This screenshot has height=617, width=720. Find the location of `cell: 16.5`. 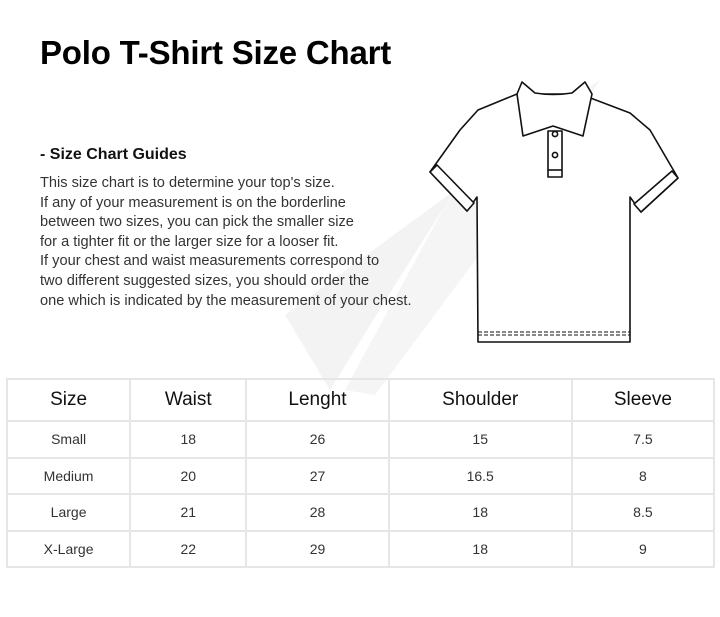

cell: 16.5 is located at coordinates (480, 475).